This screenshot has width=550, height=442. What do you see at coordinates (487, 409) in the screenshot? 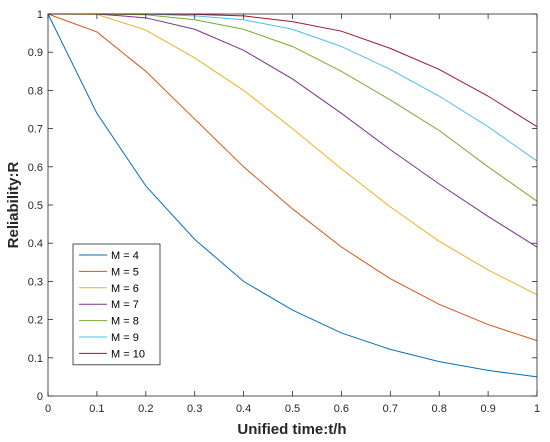
I see `x-tick-label: 0.9` at bounding box center [487, 409].